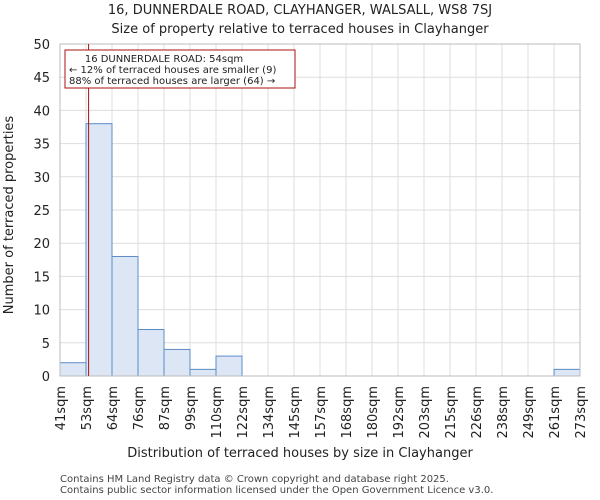  Describe the element at coordinates (243, 412) in the screenshot. I see `x-tick-label: 122sqm` at that location.